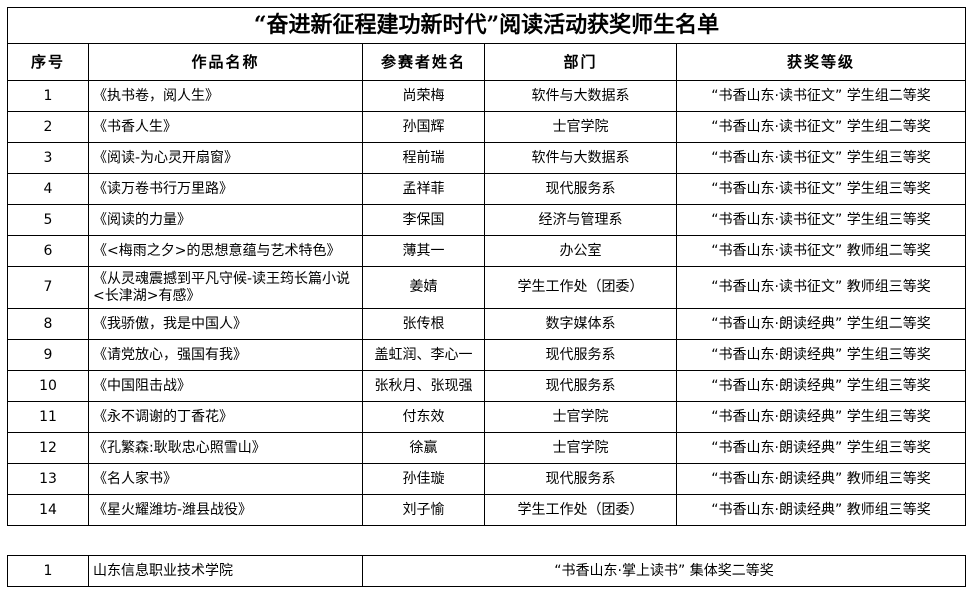 This screenshot has width=970, height=594. Describe the element at coordinates (48, 127) in the screenshot. I see `cell-no: 2` at that location.